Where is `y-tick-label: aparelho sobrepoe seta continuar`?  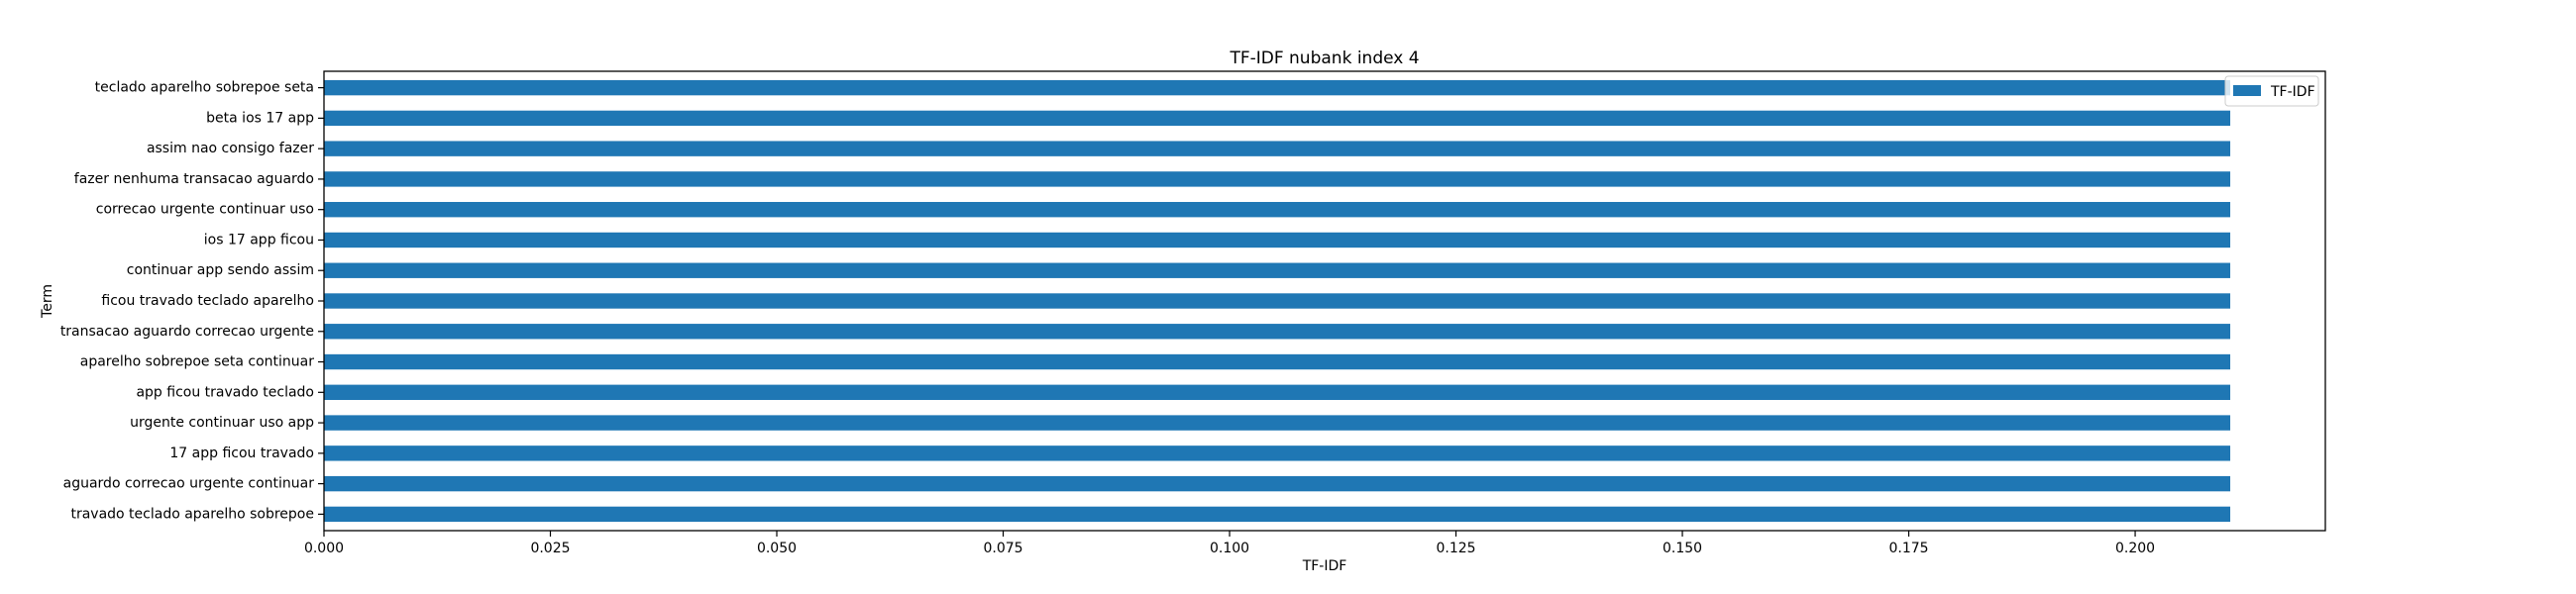 y-tick-label: aparelho sobrepoe seta continuar is located at coordinates (197, 362).